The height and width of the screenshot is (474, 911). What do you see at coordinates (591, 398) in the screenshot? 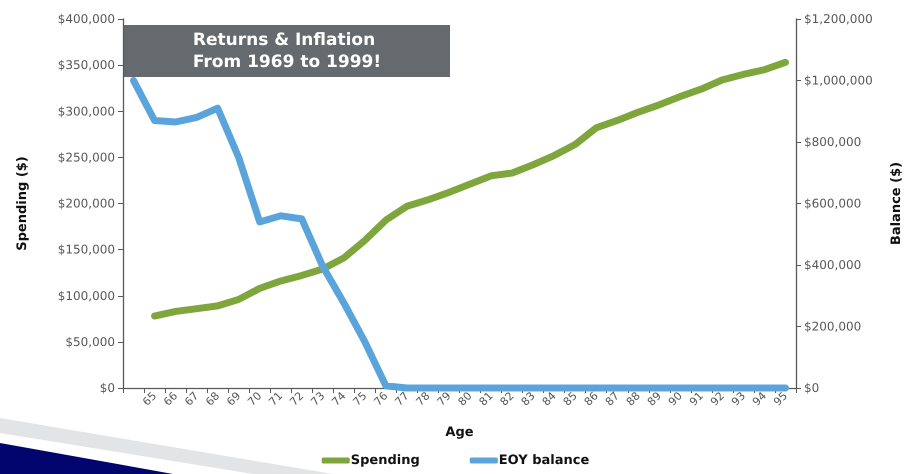
I see `x-tick-label: 86` at bounding box center [591, 398].